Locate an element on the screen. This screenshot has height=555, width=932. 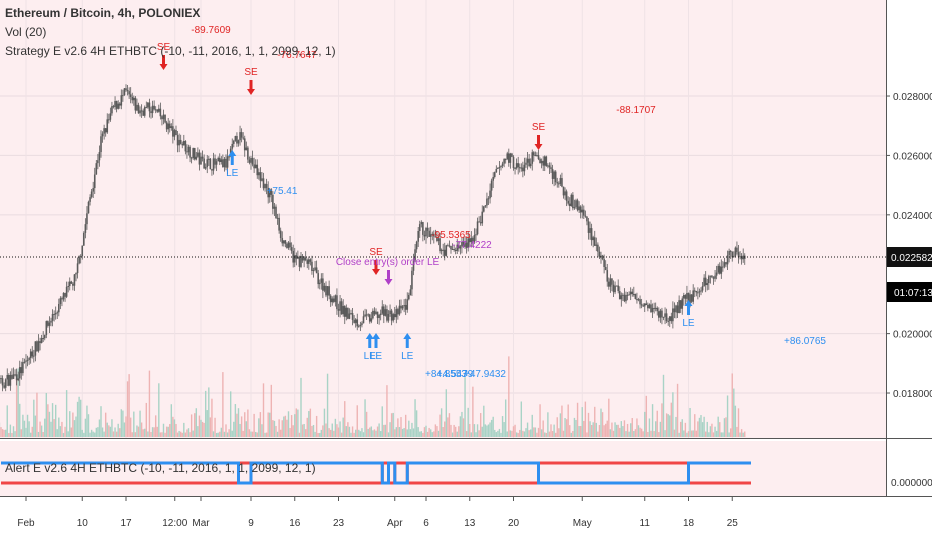
signal-type-label: SE is located at coordinates (539, 127).